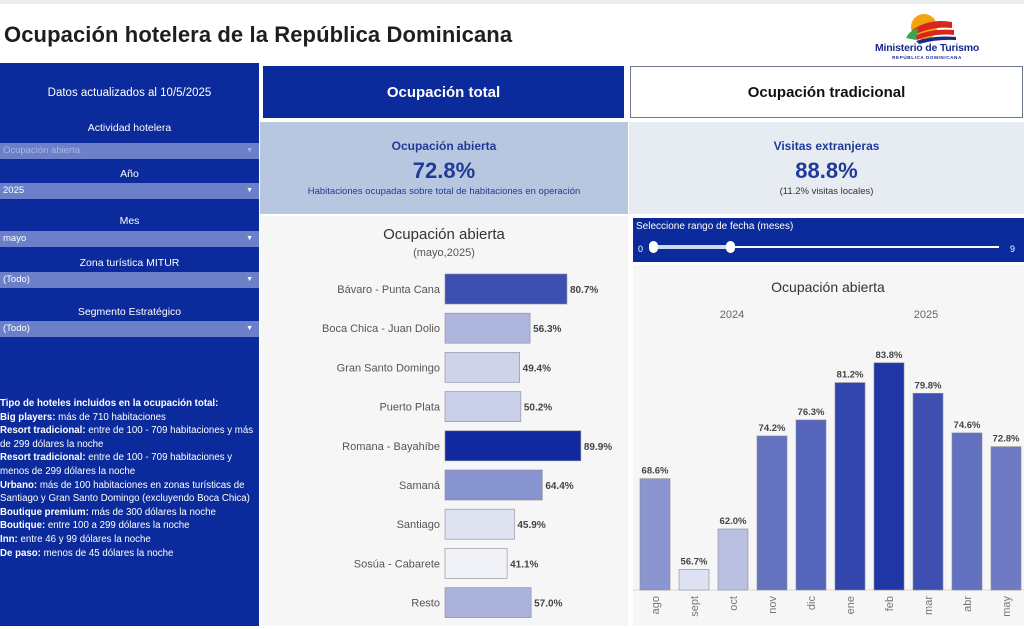  Describe the element at coordinates (129, 312) in the screenshot. I see `filter-label-segmento: Segmento Estratégico` at that location.